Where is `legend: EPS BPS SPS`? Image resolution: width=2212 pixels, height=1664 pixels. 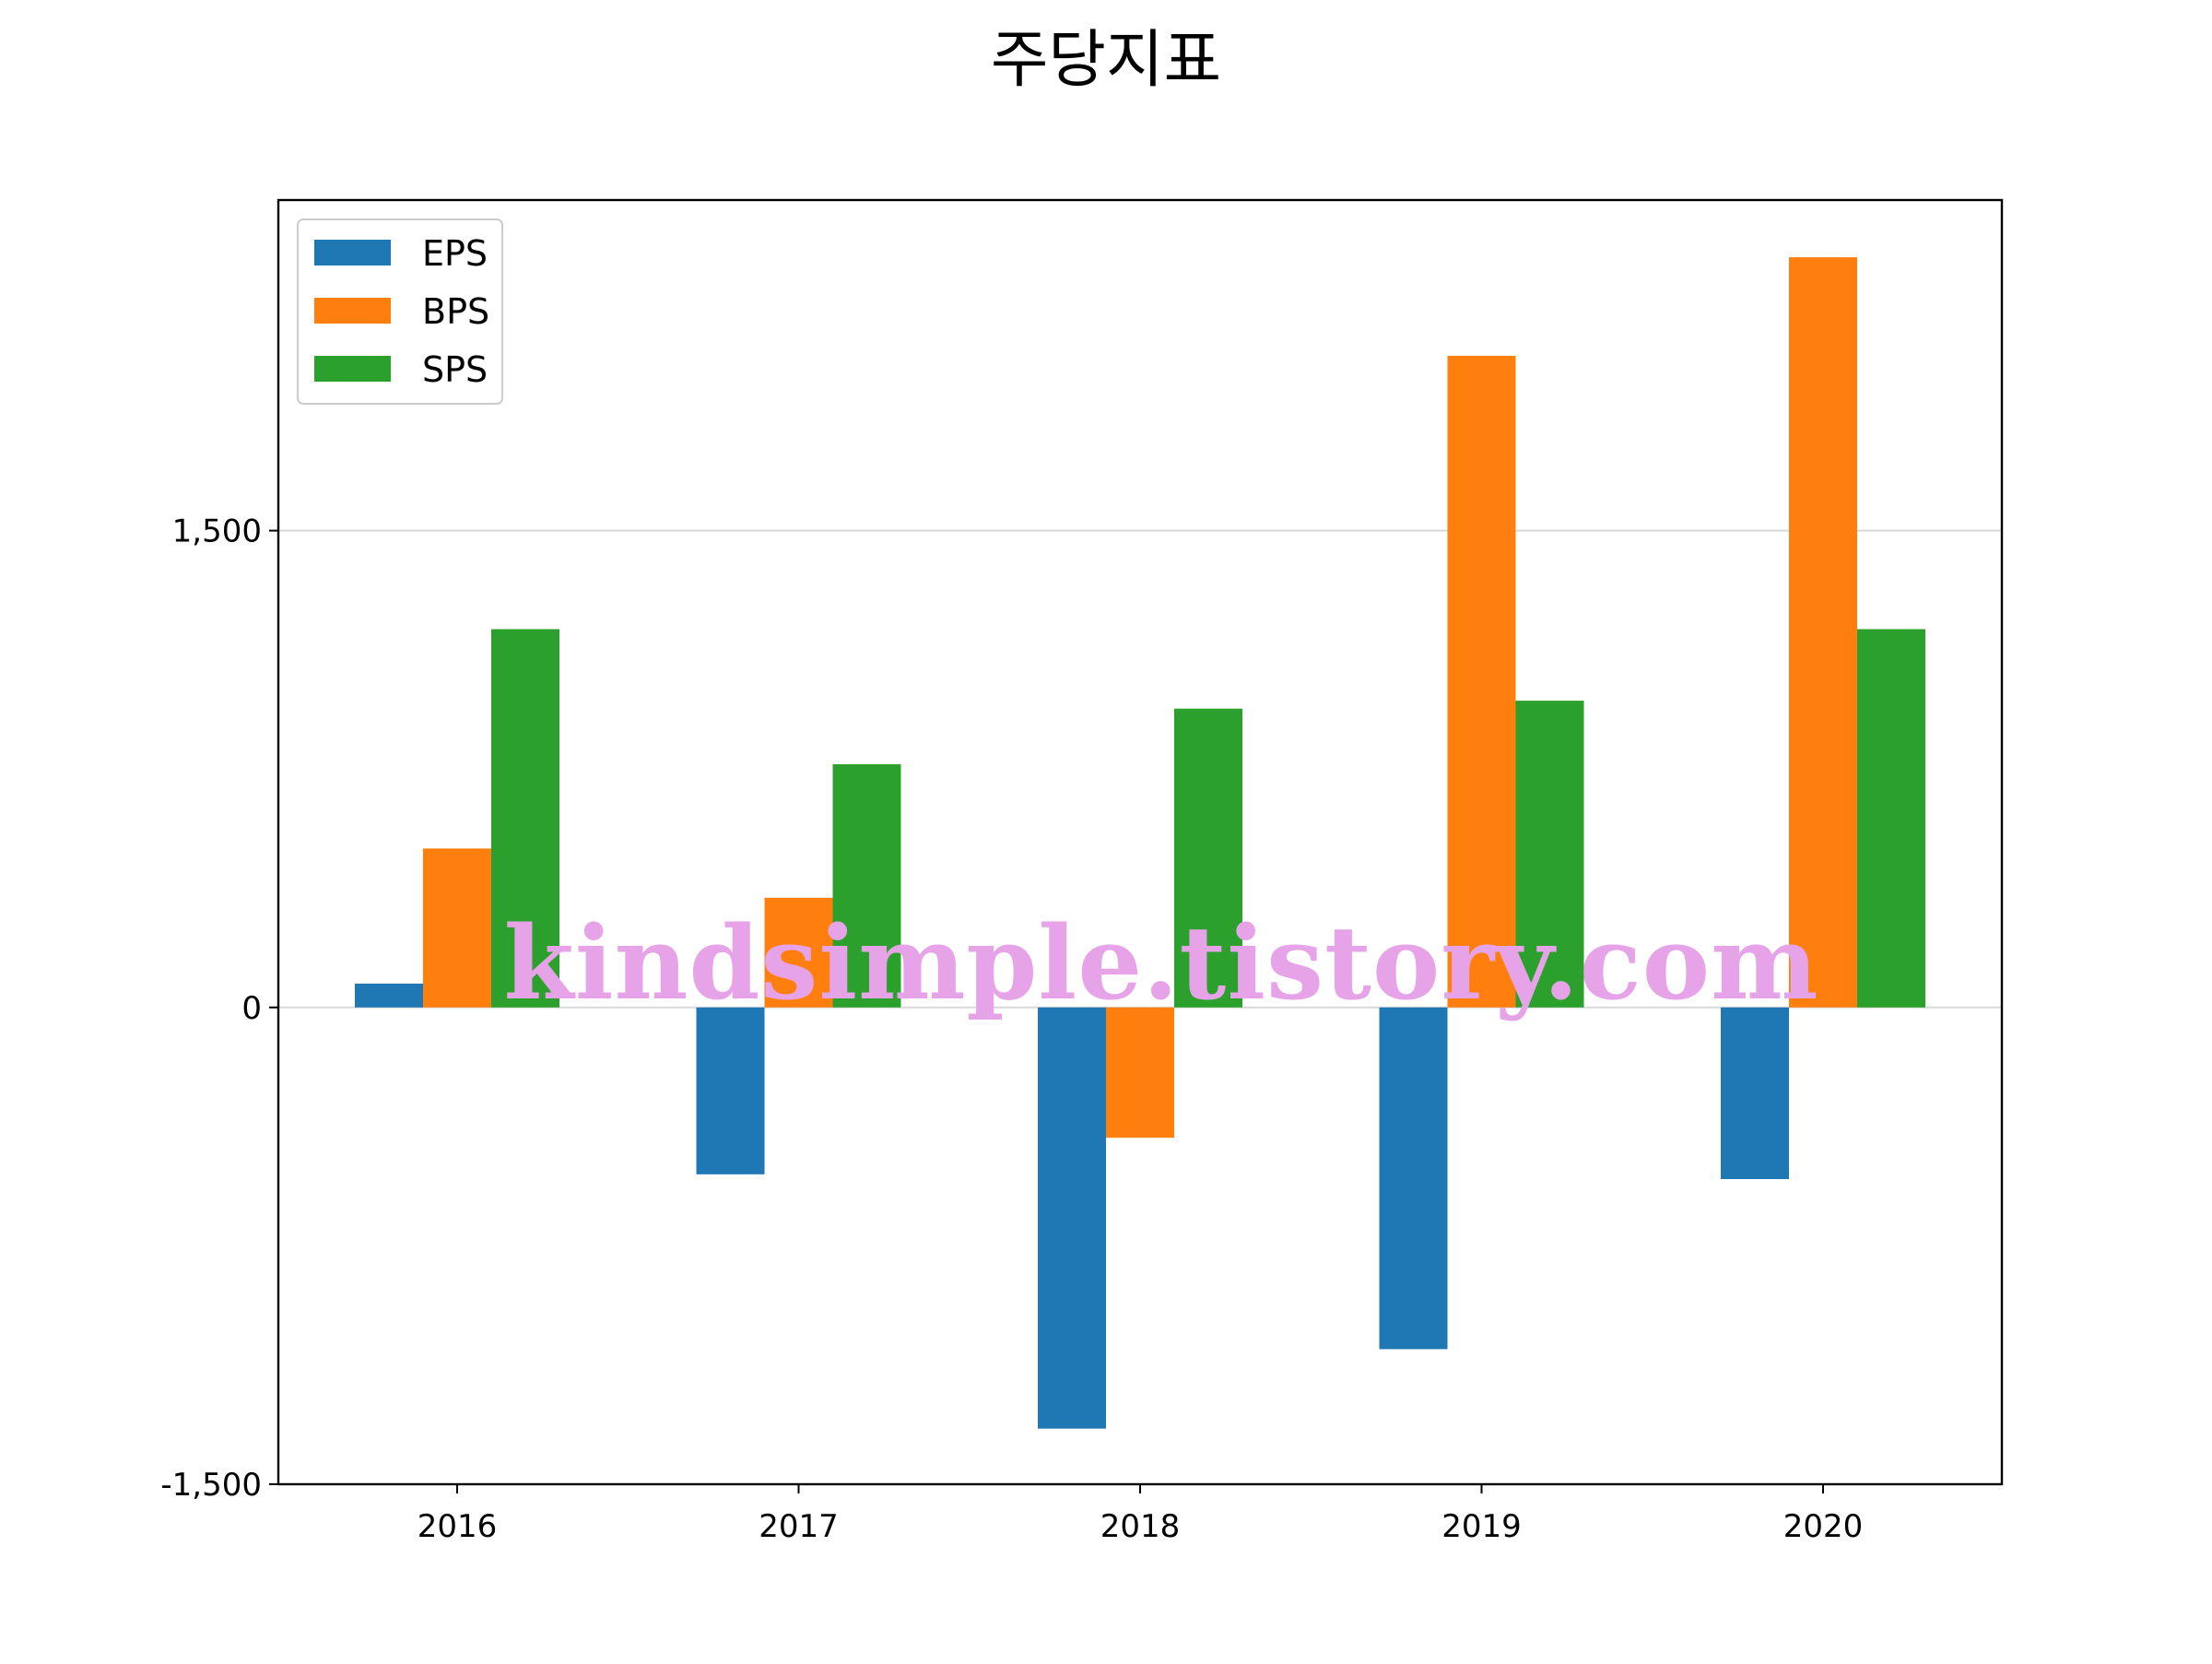 legend: EPS BPS SPS is located at coordinates (400, 311).